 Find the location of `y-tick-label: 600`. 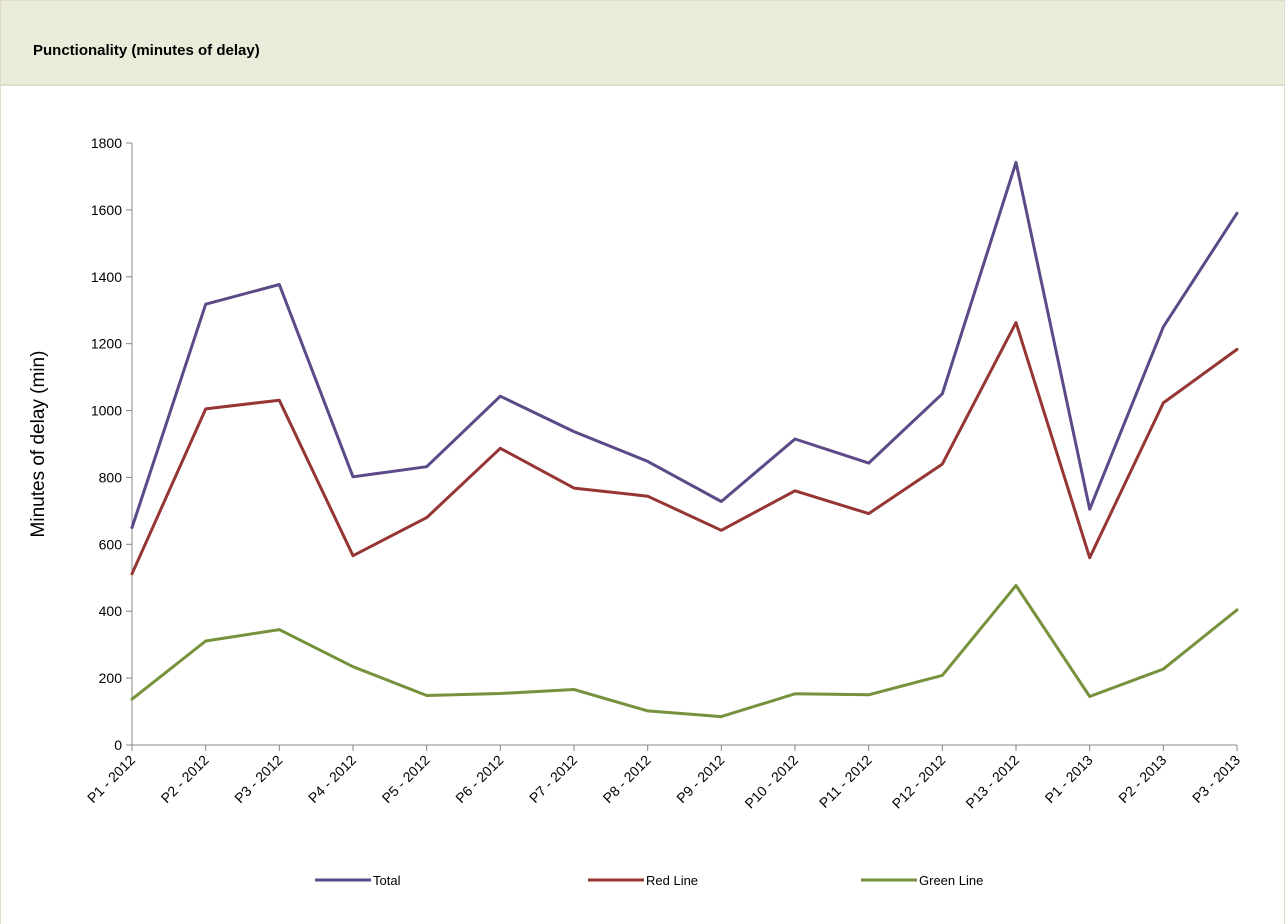

y-tick-label: 600 is located at coordinates (111, 544).